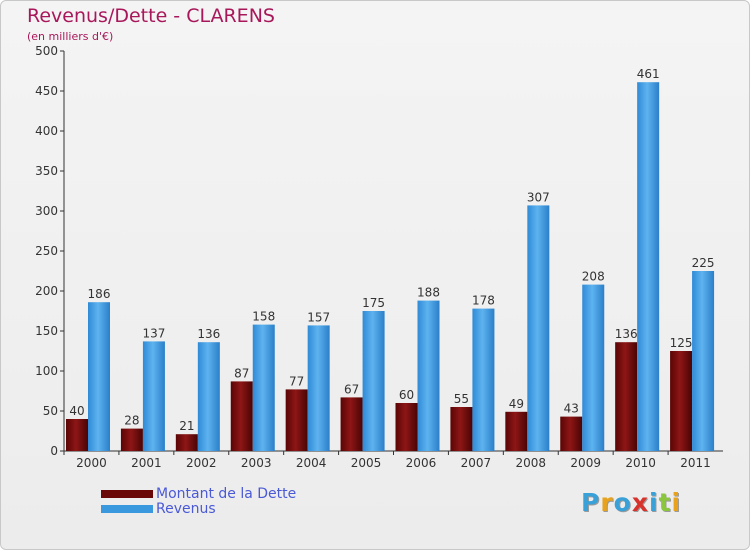 The width and height of the screenshot is (750, 550). What do you see at coordinates (428, 293) in the screenshot?
I see `data-label-revenue-2006: 188` at bounding box center [428, 293].